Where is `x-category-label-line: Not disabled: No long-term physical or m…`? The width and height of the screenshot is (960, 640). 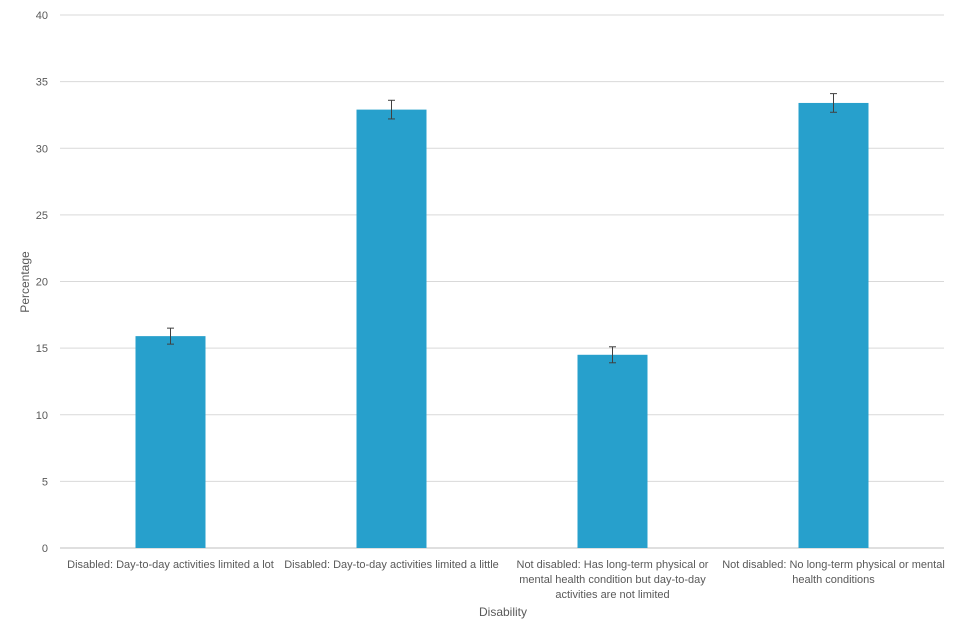 x-category-label-line: Not disabled: No long-term physical or m… is located at coordinates (833, 565).